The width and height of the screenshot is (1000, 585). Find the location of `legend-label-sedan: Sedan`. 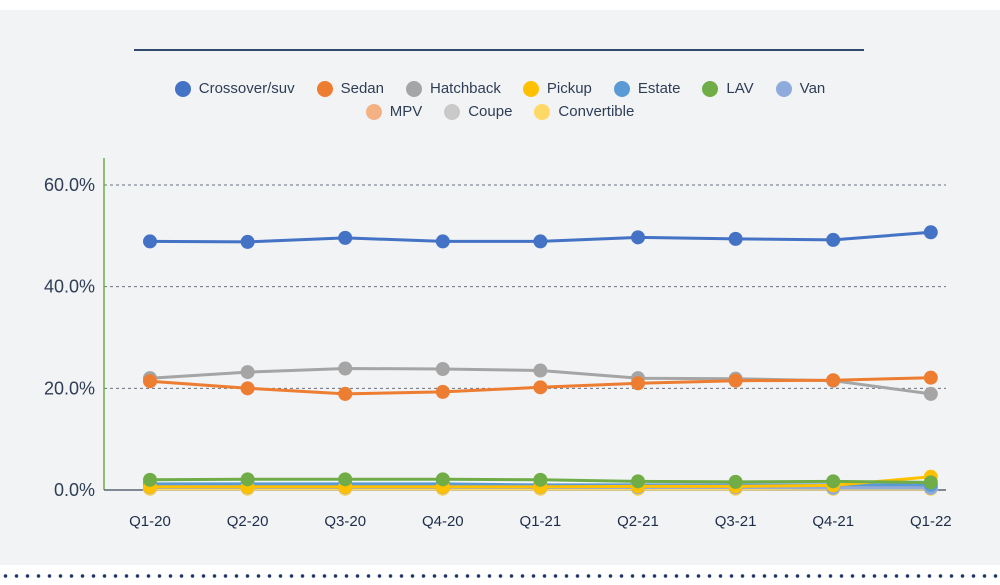

legend-label-sedan: Sedan is located at coordinates (362, 88).